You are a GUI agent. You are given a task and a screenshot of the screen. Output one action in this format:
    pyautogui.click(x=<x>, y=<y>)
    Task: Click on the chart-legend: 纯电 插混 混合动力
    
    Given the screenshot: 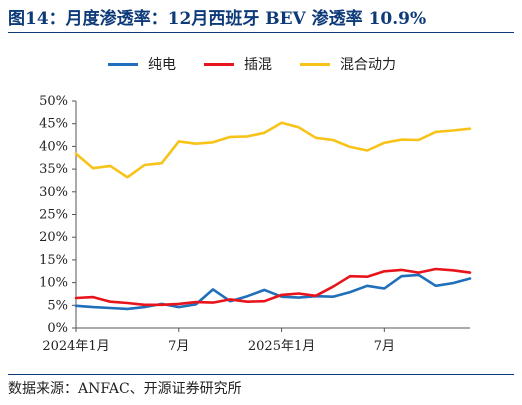 What is the action you would take?
    pyautogui.click(x=252, y=64)
    